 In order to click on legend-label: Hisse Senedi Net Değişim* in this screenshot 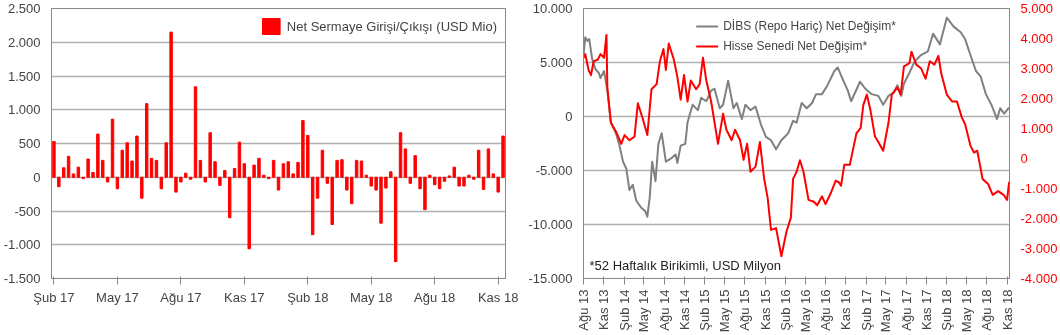, I will do `click(795, 46)`.